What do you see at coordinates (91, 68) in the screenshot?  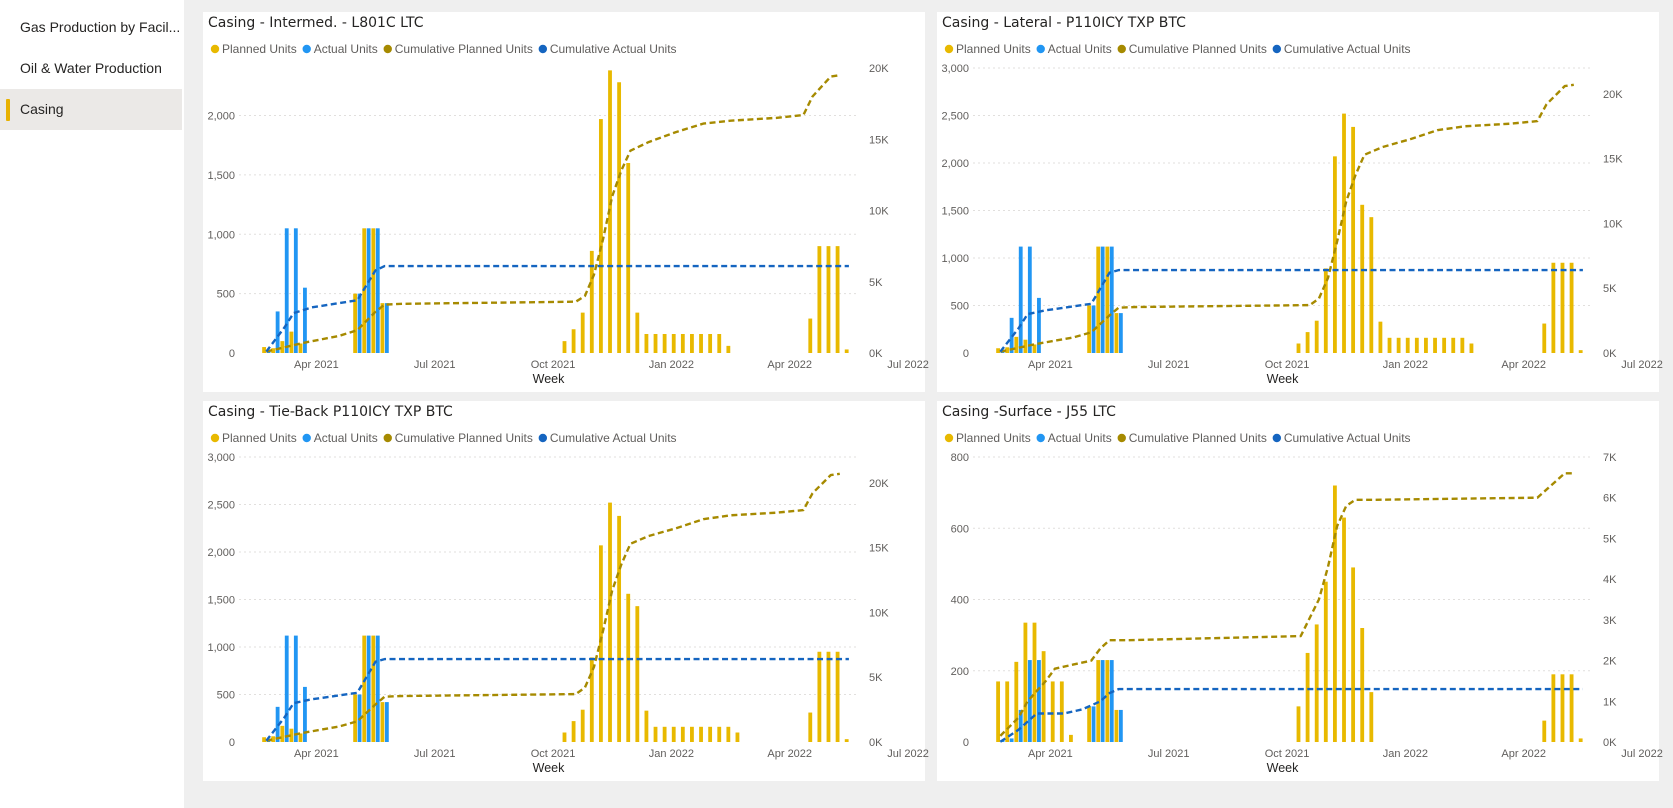 I see `nav-item-oil-water-production: Oil & Water Production` at bounding box center [91, 68].